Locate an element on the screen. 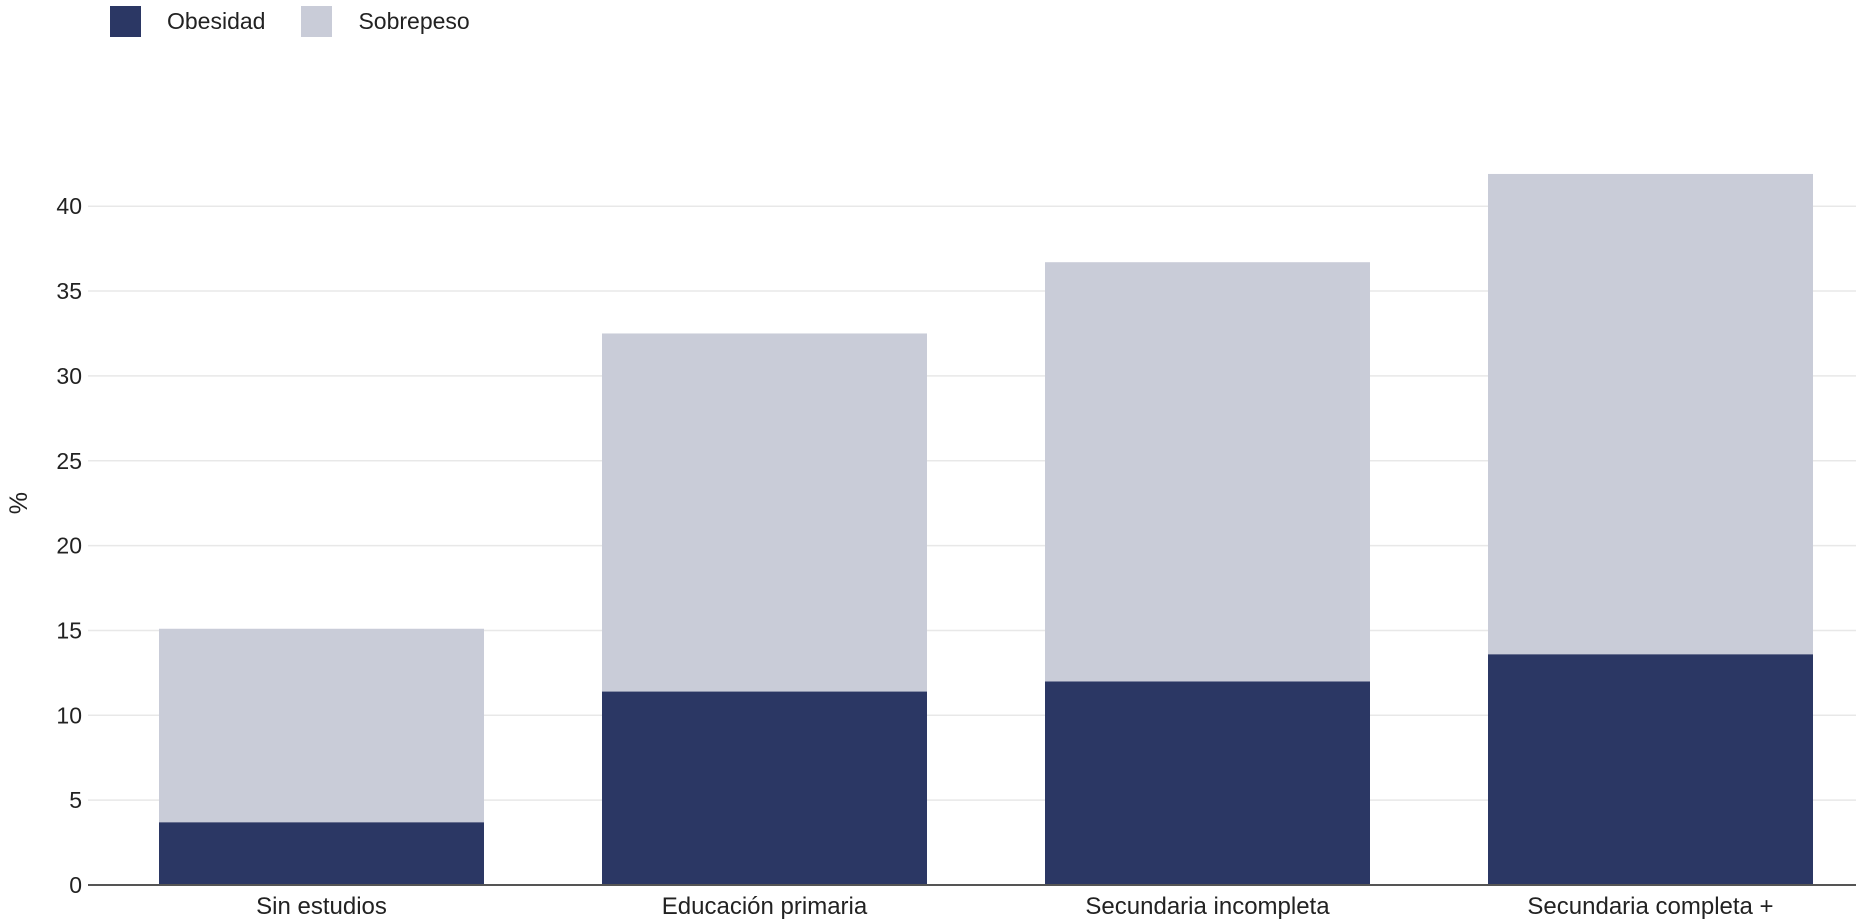 This screenshot has height=922, width=1856. legend-swatch-obesidad is located at coordinates (125, 21).